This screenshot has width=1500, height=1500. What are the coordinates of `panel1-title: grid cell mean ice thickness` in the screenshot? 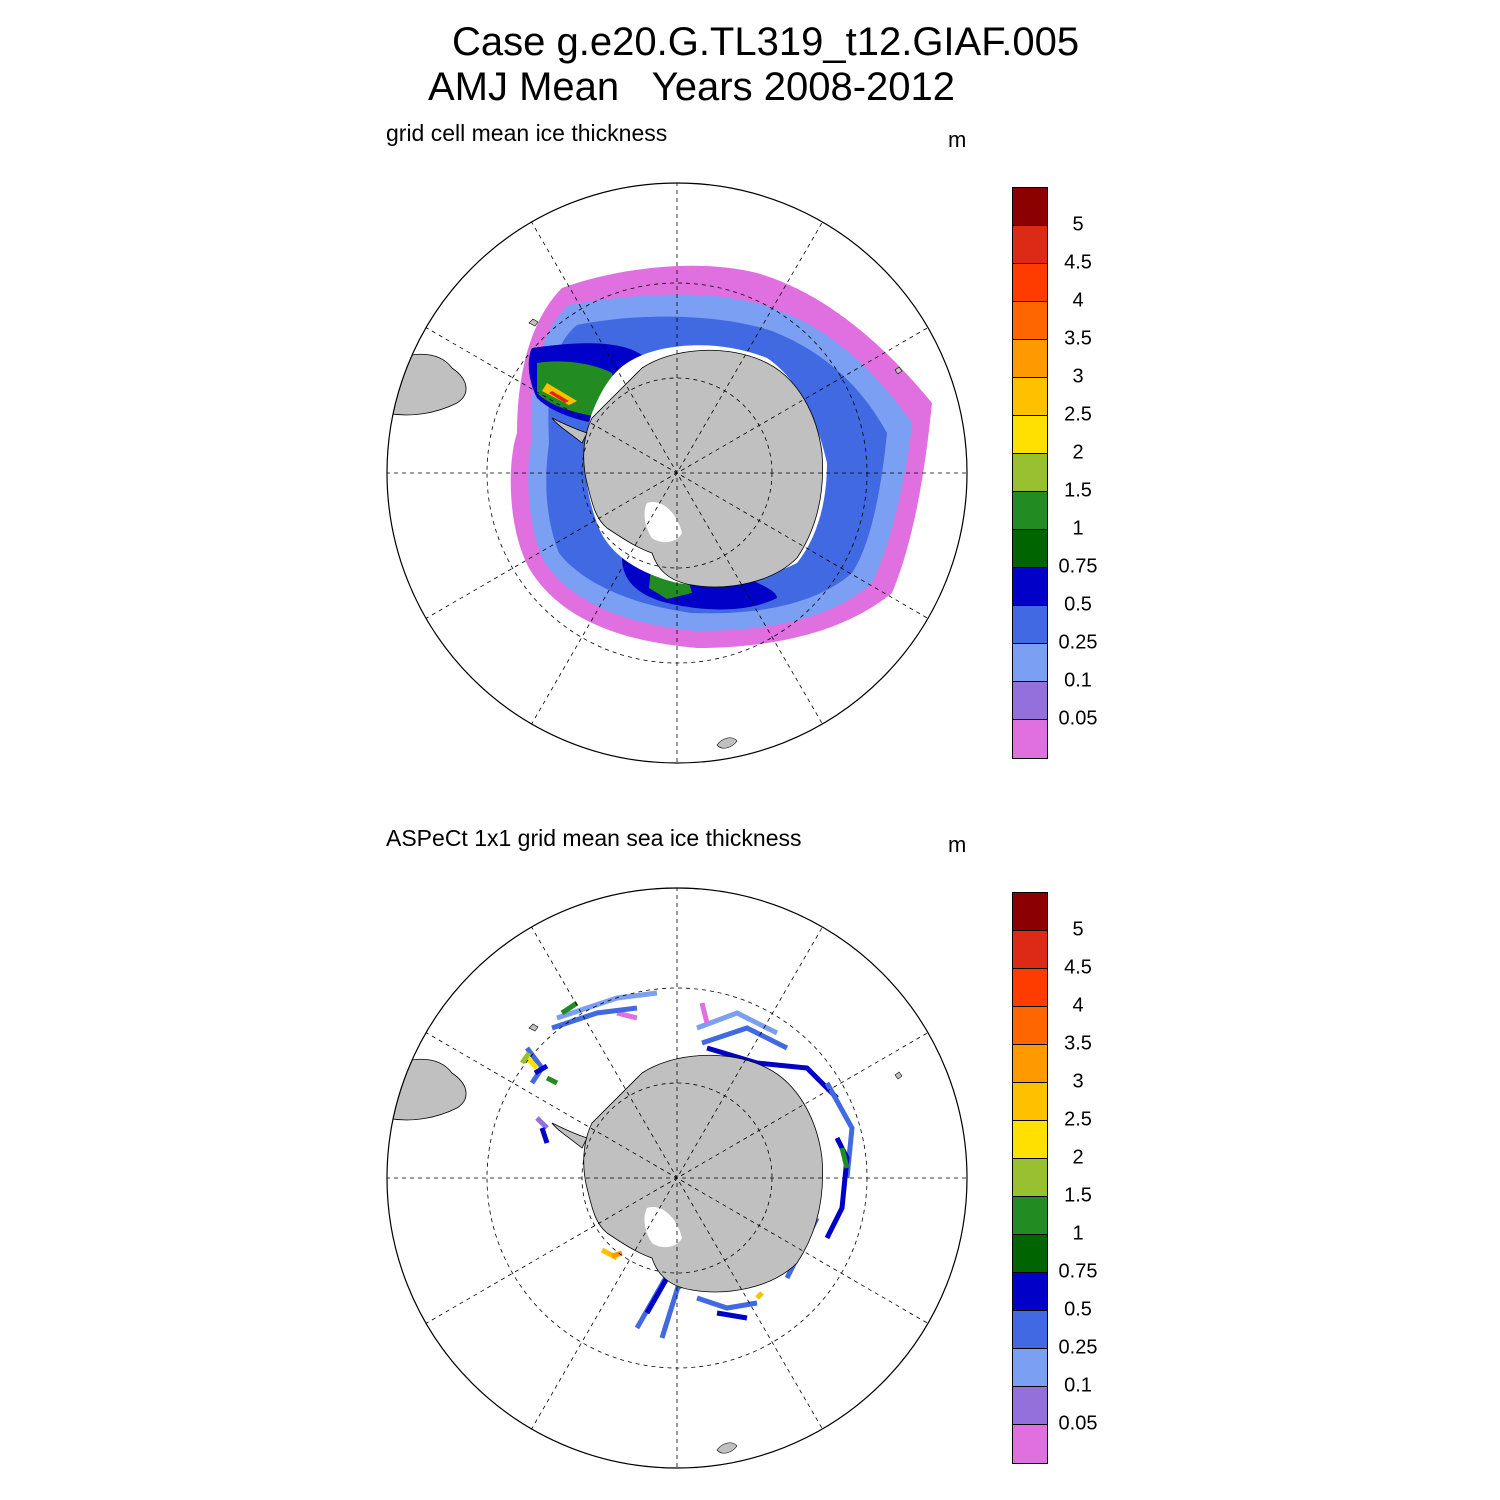 It's located at (527, 133).